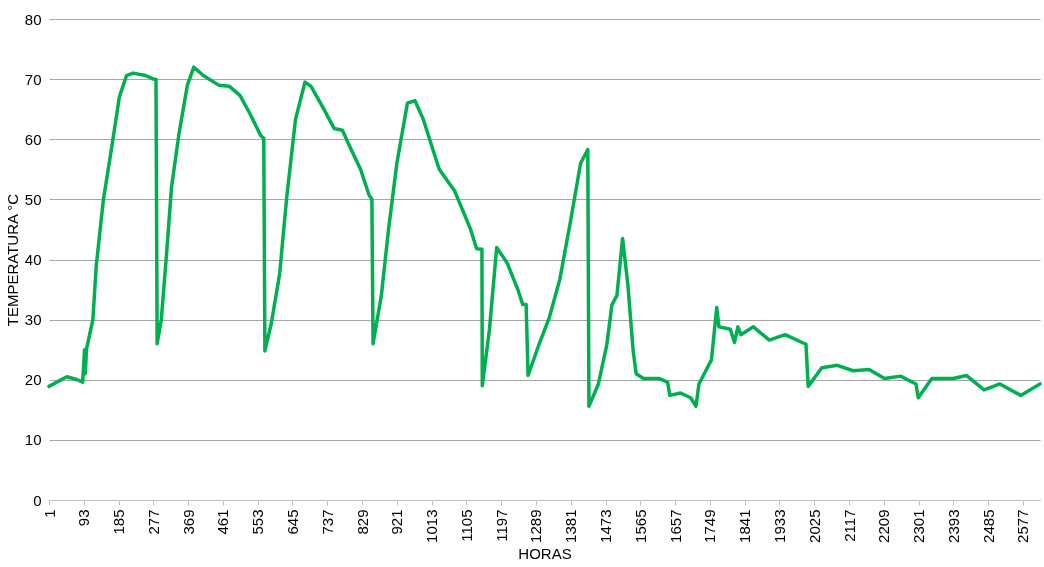  I want to click on x-tick-label: 1933, so click(779, 526).